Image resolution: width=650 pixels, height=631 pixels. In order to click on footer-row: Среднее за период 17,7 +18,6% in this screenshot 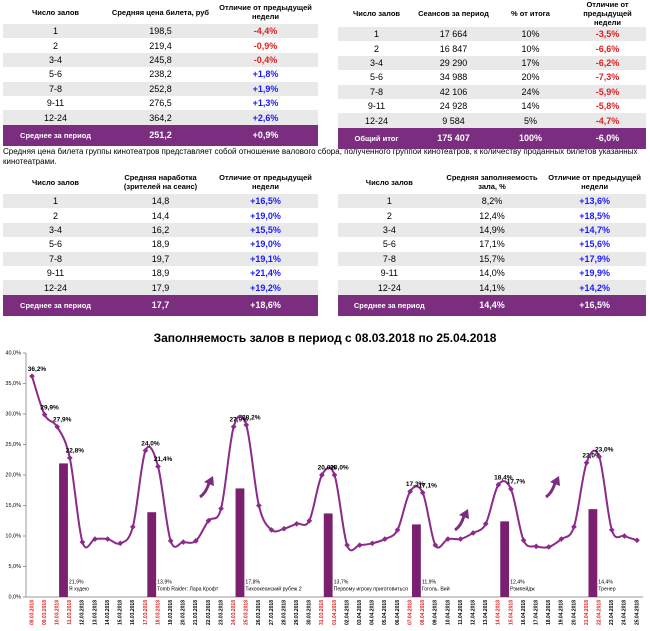, I will do `click(160, 305)`.